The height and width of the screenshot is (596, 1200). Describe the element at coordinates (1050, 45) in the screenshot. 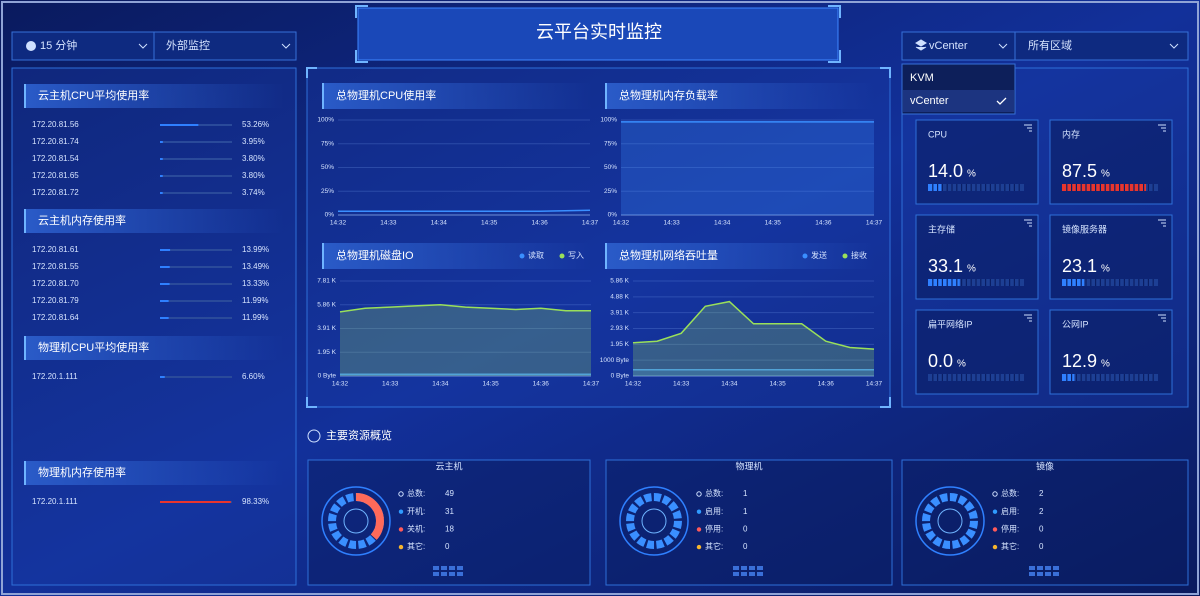

I see `region-select: 所有区域` at that location.